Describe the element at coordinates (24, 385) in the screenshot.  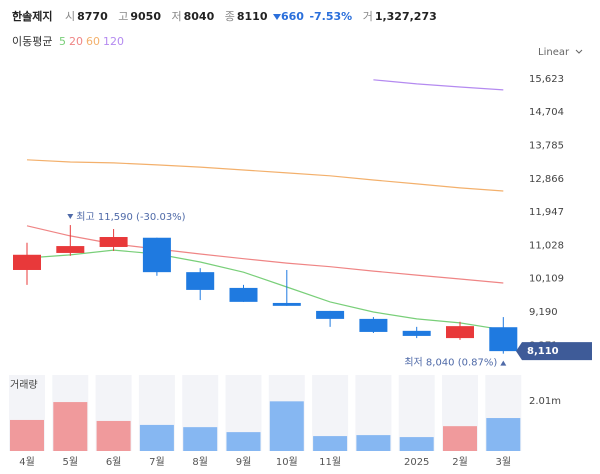
I see `volume-title: 거래량` at that location.